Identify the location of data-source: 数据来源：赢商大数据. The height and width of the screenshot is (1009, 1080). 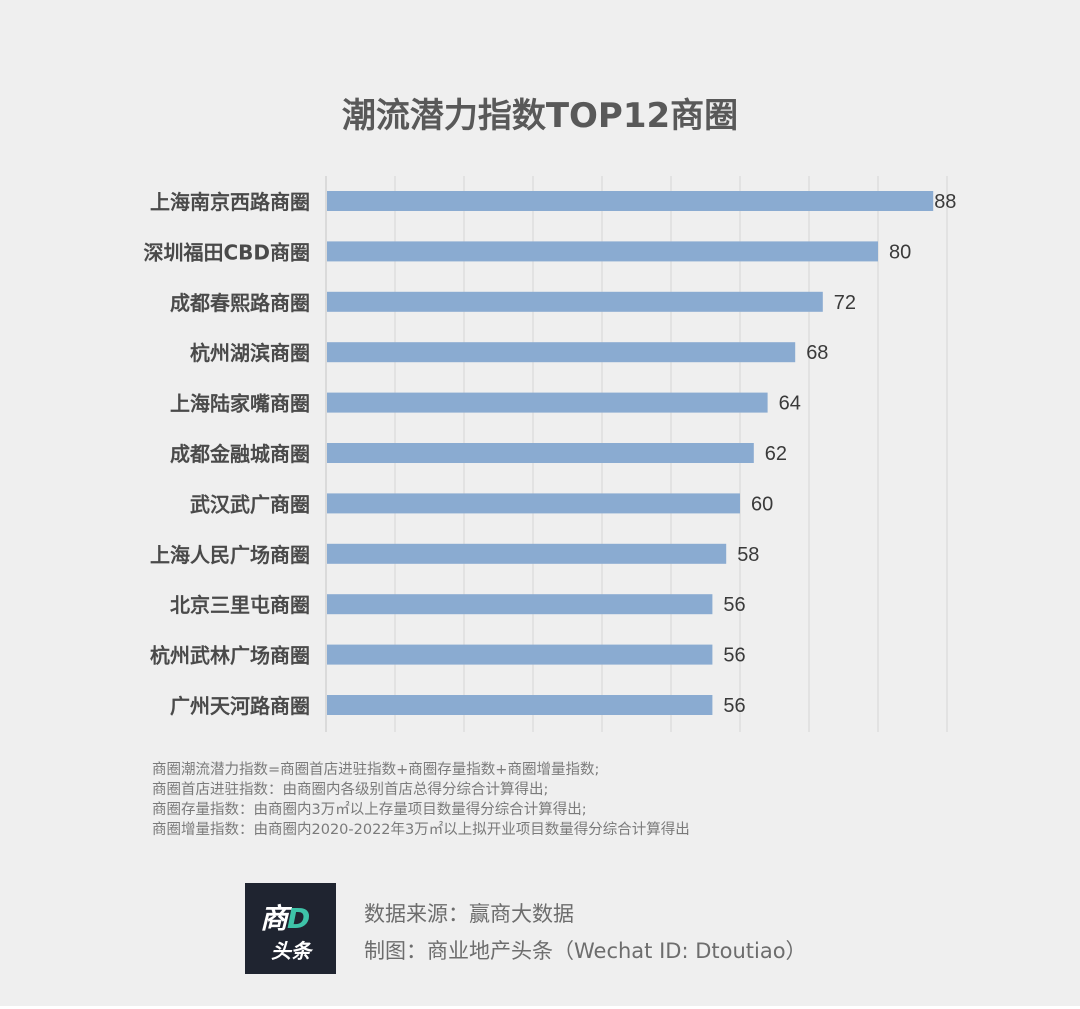
(469, 914).